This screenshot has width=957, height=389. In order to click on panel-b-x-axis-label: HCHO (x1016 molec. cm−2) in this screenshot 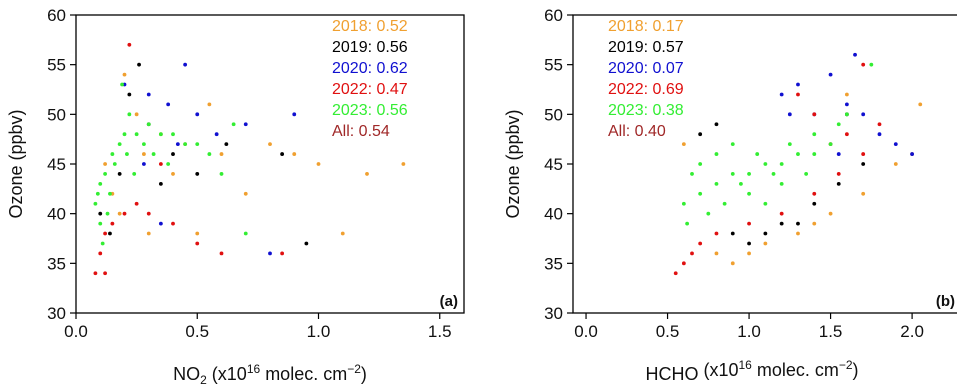, I will do `click(751, 371)`.